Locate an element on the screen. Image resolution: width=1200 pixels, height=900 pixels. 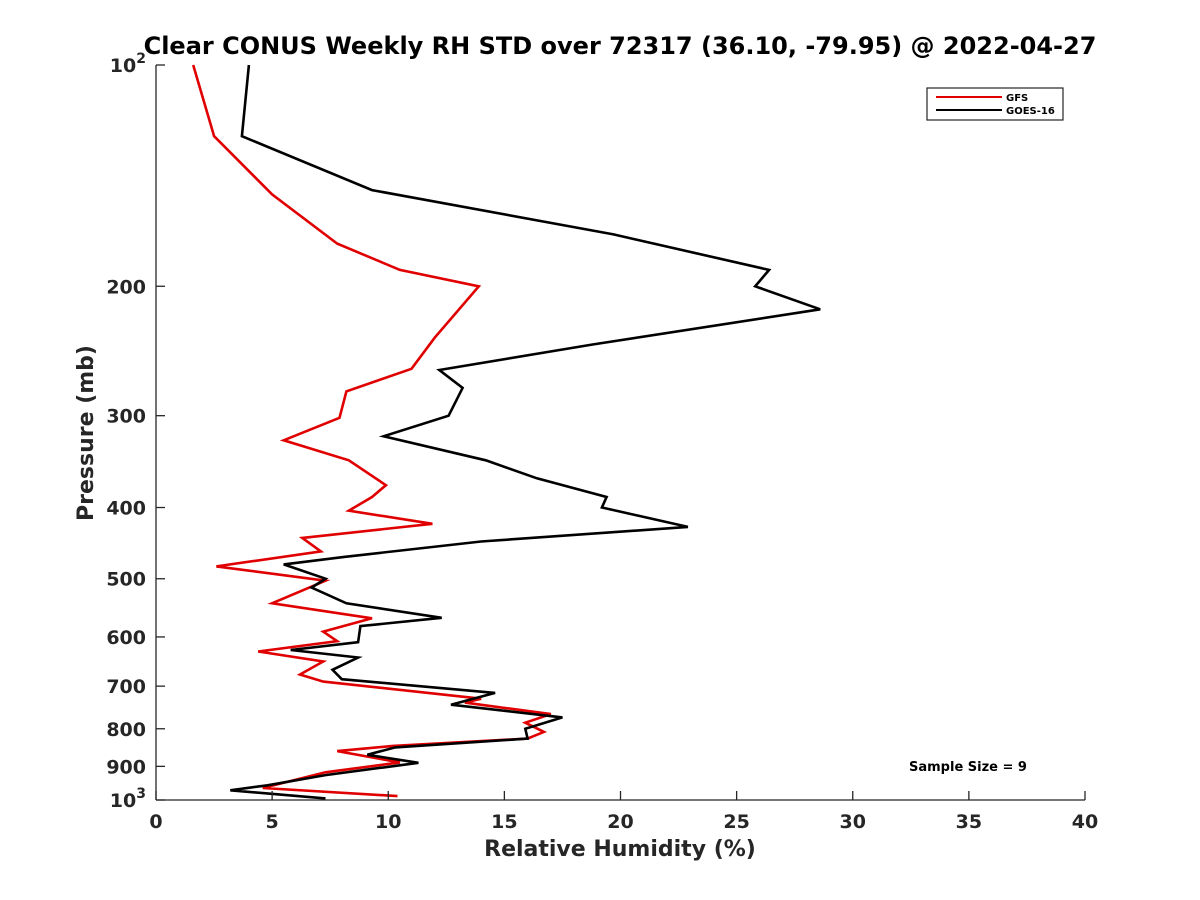
y-tick-label: 10² is located at coordinates (128, 64).